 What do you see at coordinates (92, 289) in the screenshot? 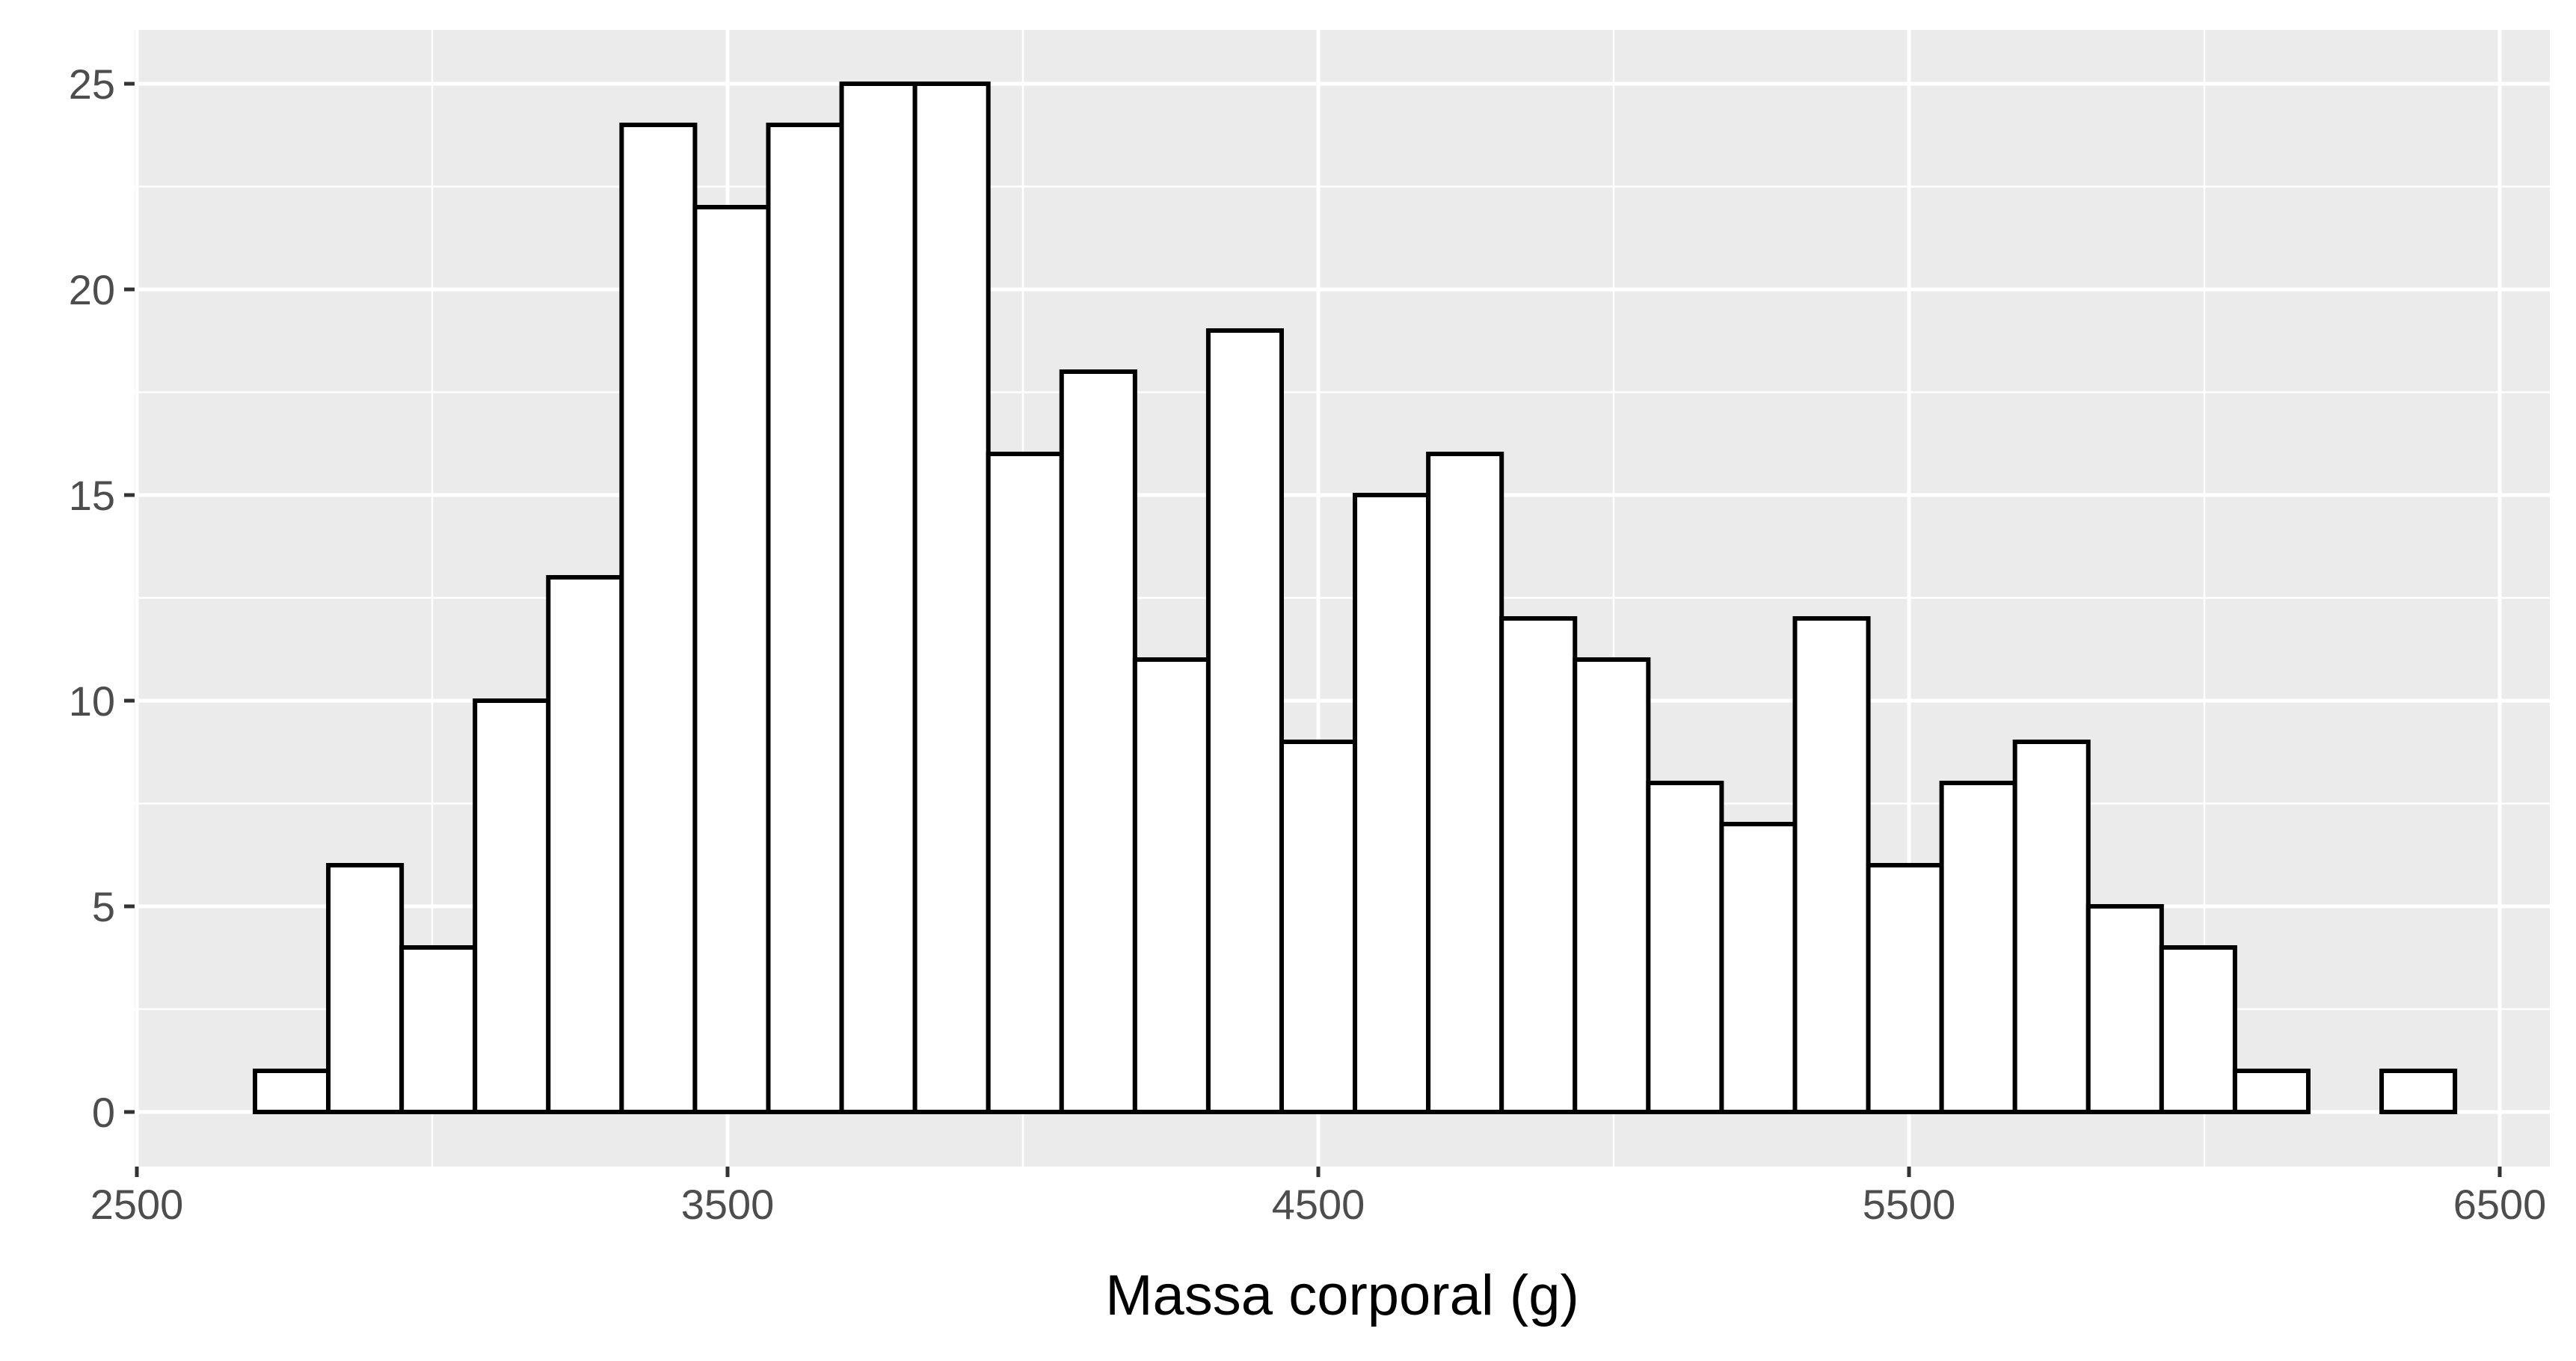
I see `y-tick-label: 20` at bounding box center [92, 289].